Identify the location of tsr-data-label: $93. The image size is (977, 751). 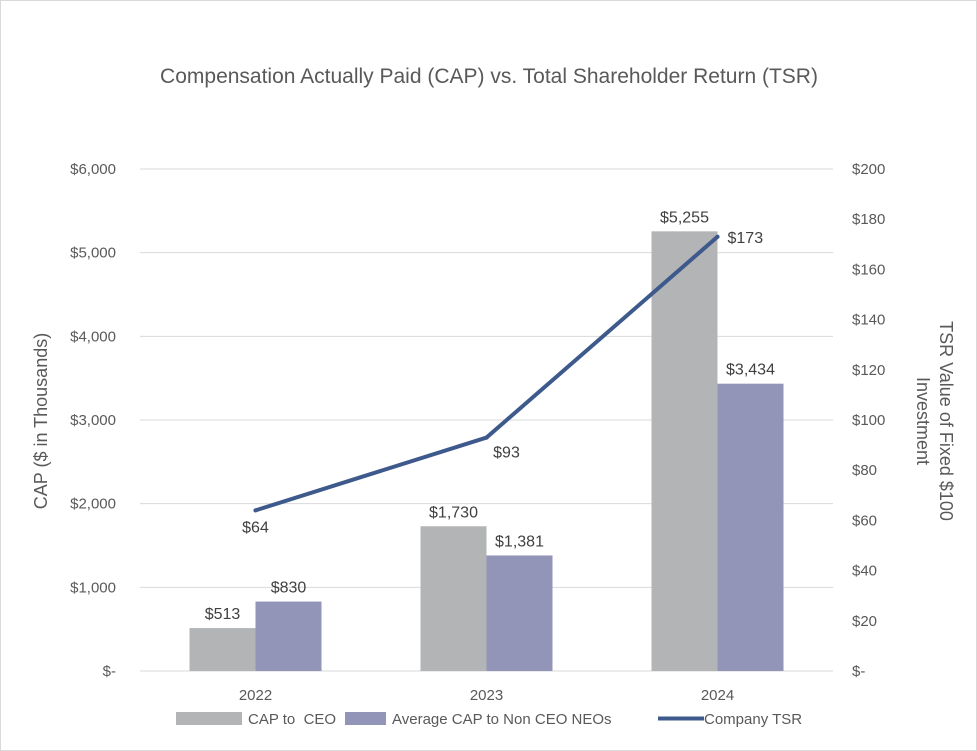
(506, 453).